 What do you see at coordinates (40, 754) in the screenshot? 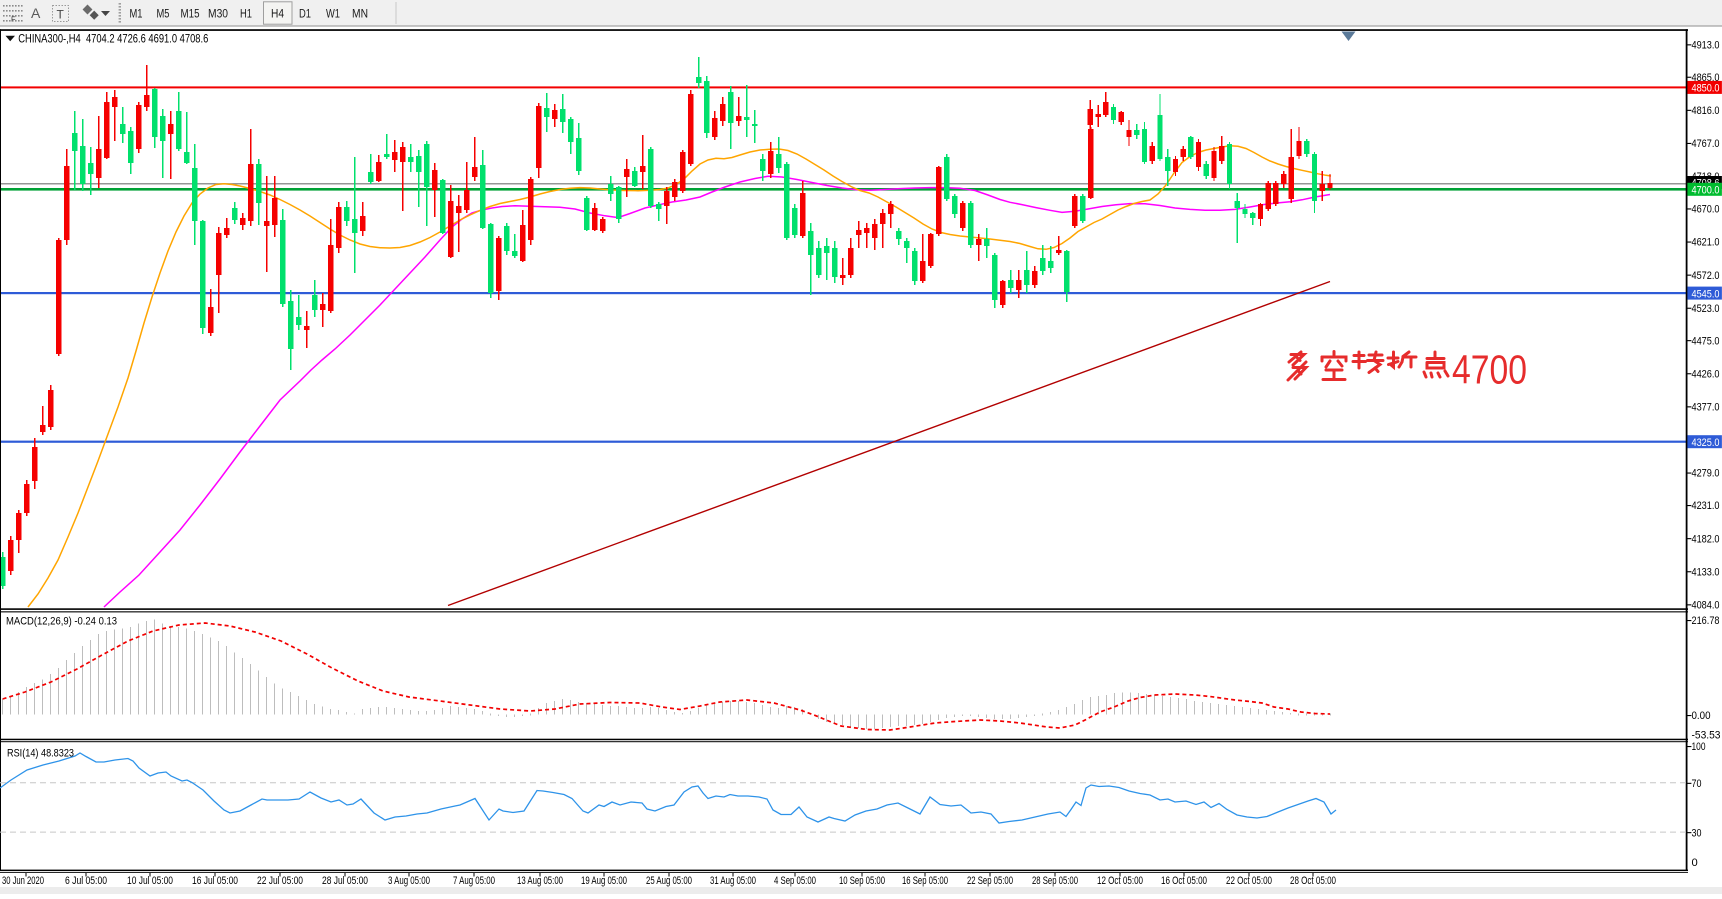
I see `svg-text: RSI(14) 48.8323` at bounding box center [40, 754].